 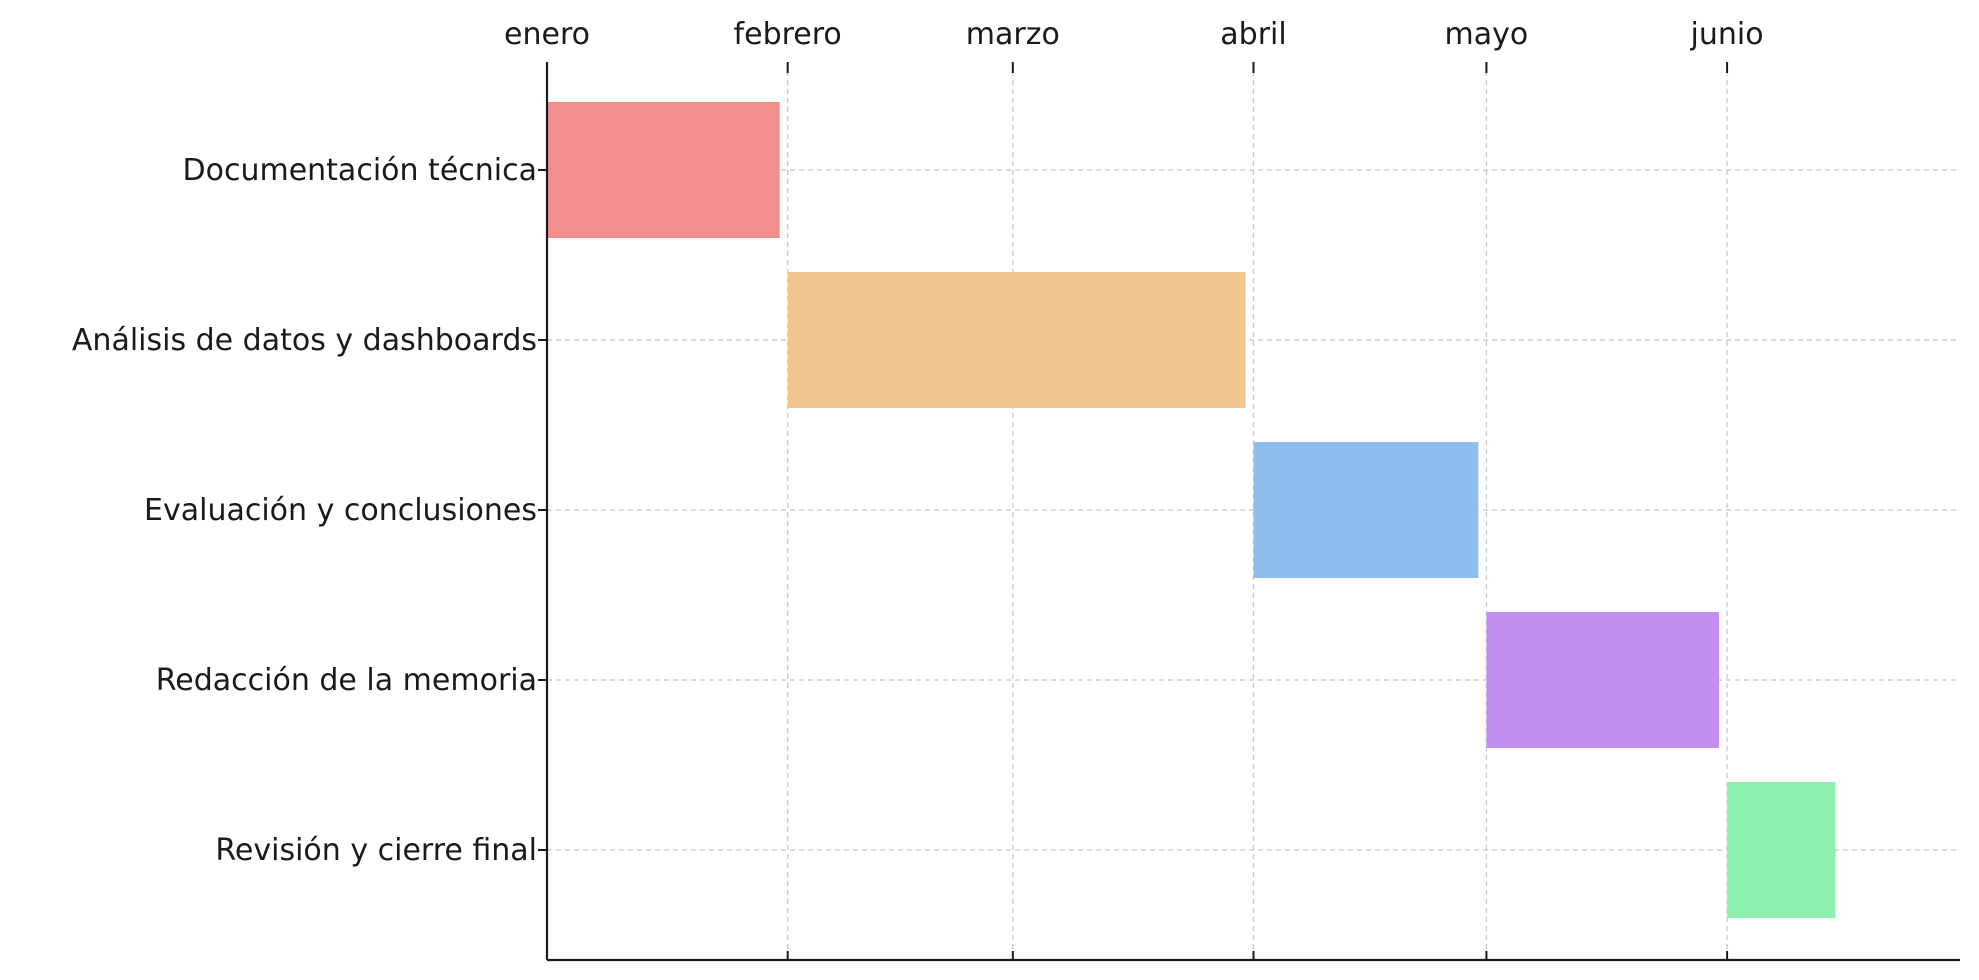 What do you see at coordinates (376, 850) in the screenshot?
I see `task-label: Revisión y cierre final` at bounding box center [376, 850].